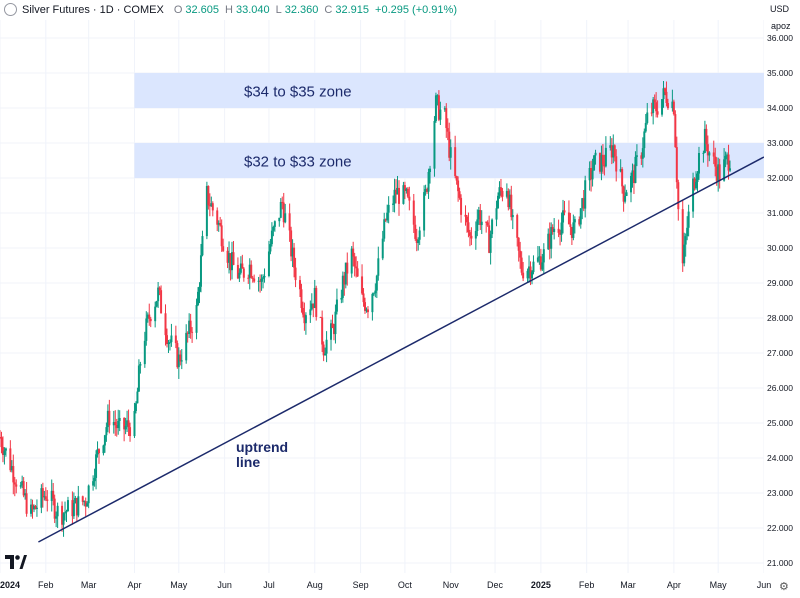 Image resolution: width=800 pixels, height=598 pixels. I want to click on currency-label: USD, so click(780, 9).